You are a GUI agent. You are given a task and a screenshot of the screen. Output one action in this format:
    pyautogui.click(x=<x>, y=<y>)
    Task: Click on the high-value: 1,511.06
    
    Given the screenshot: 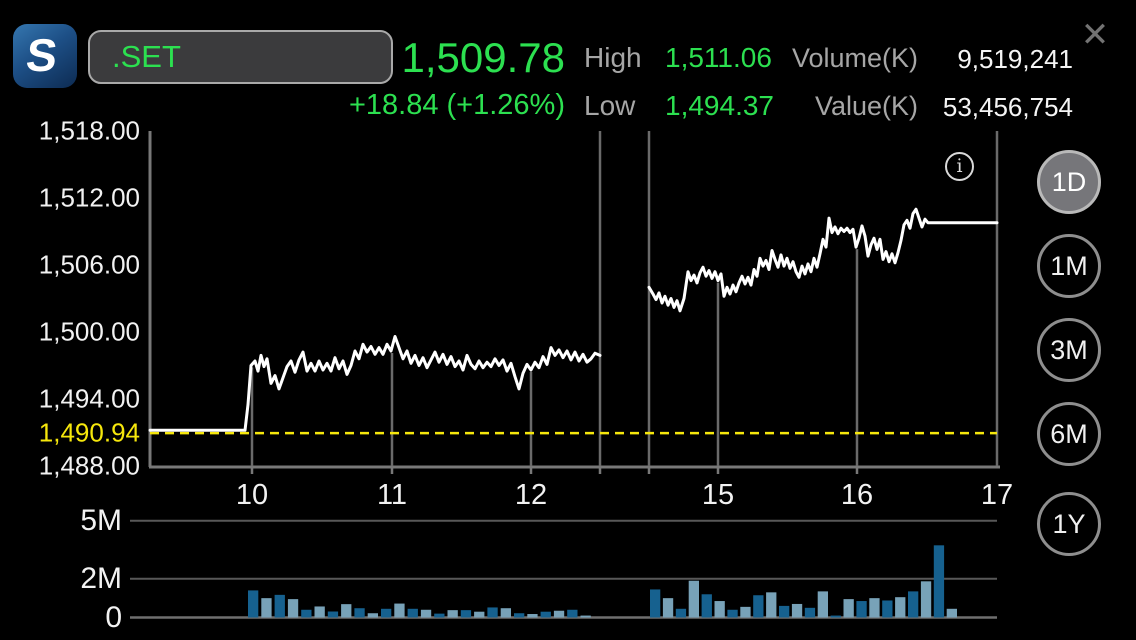 What is the action you would take?
    pyautogui.click(x=718, y=57)
    